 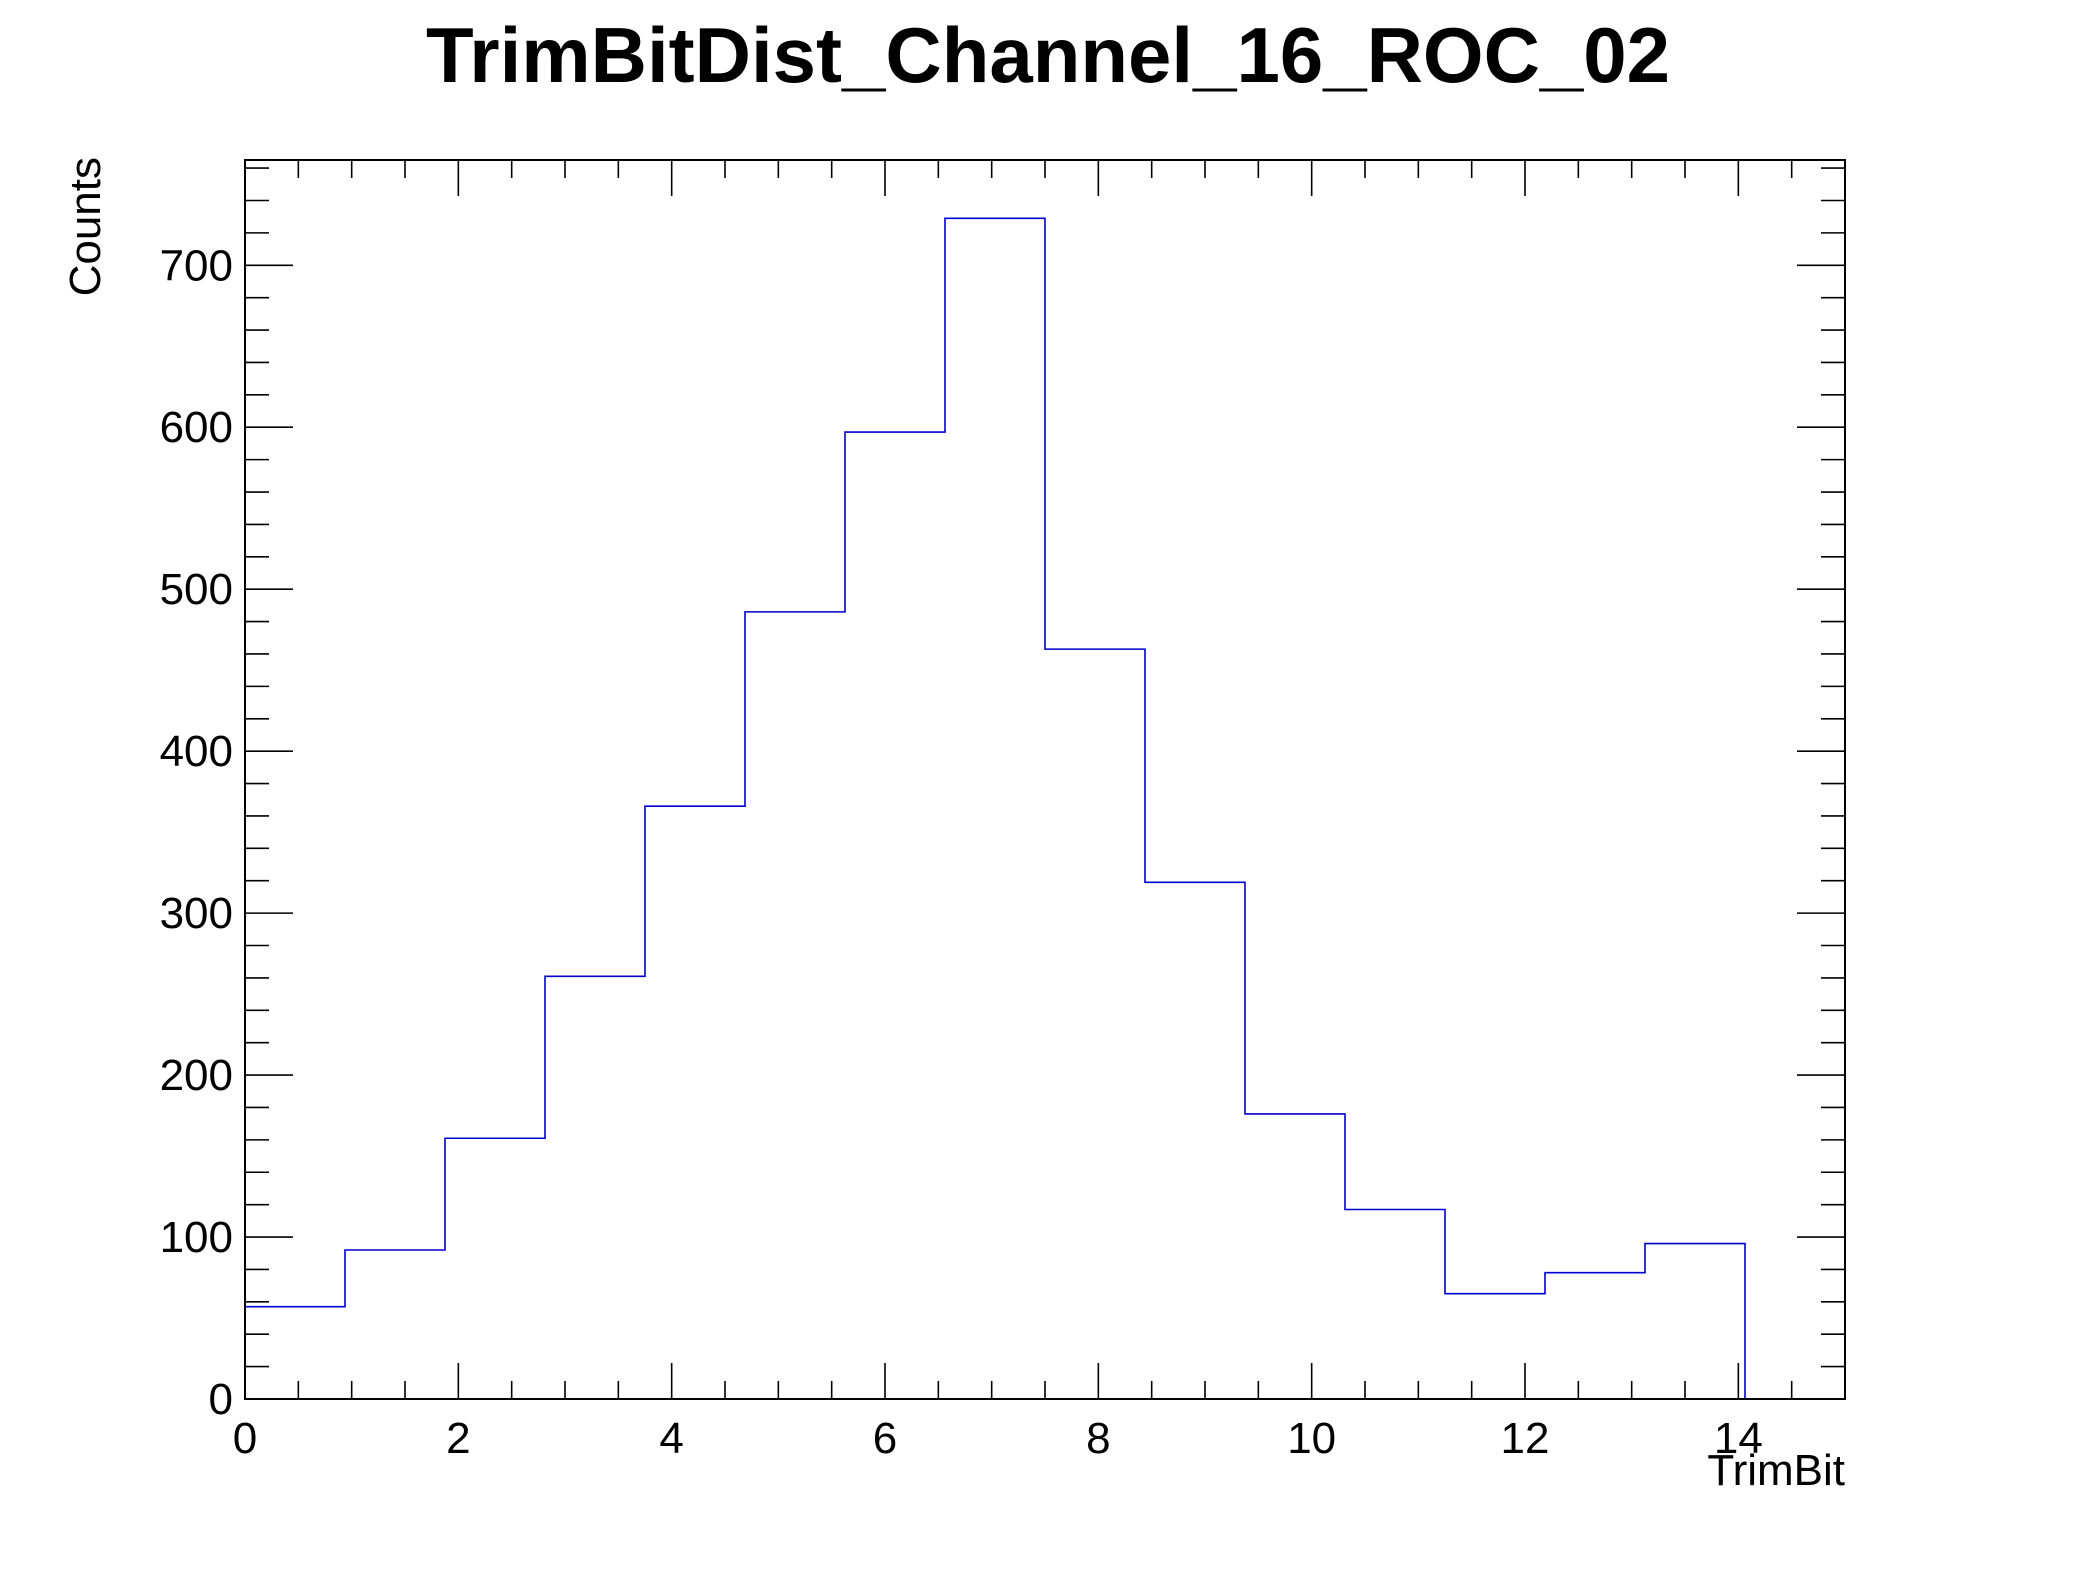 I want to click on x-tick-label: 8, so click(x=1098, y=1438).